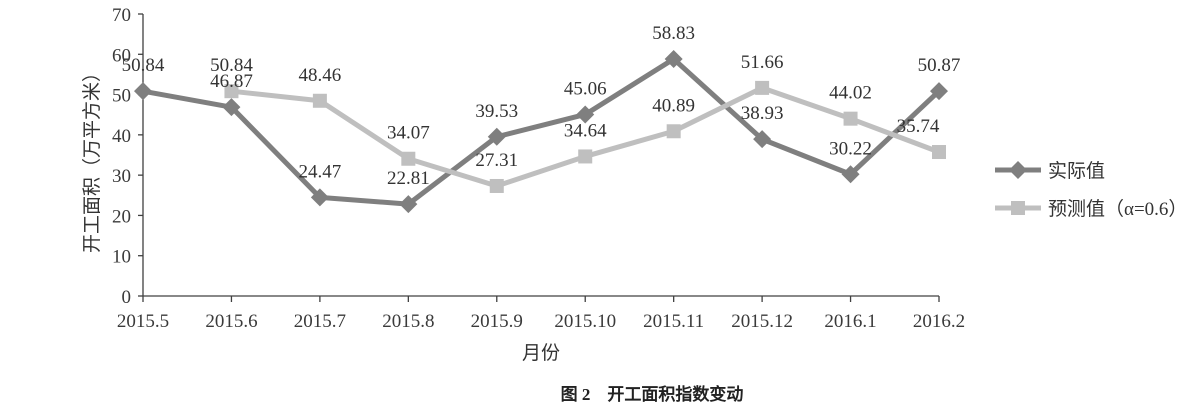 Image resolution: width=1200 pixels, height=414 pixels. What do you see at coordinates (121, 96) in the screenshot?
I see `y-tick-label: 50` at bounding box center [121, 96].